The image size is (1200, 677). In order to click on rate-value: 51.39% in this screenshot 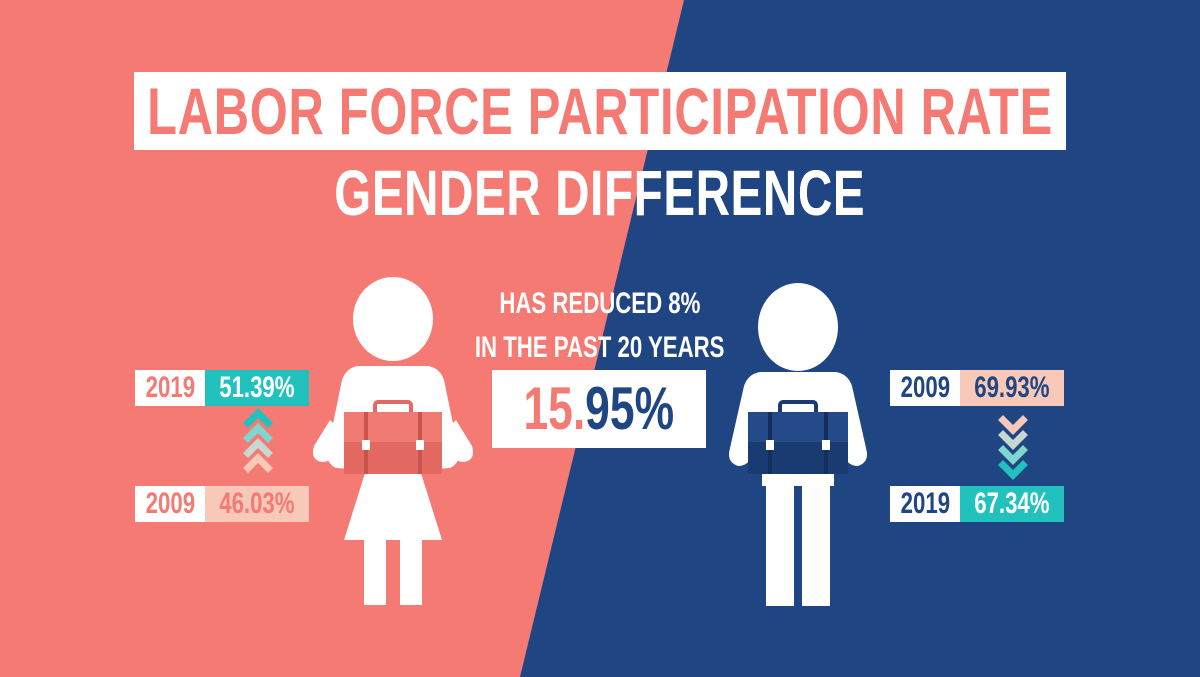, I will do `click(257, 388)`.